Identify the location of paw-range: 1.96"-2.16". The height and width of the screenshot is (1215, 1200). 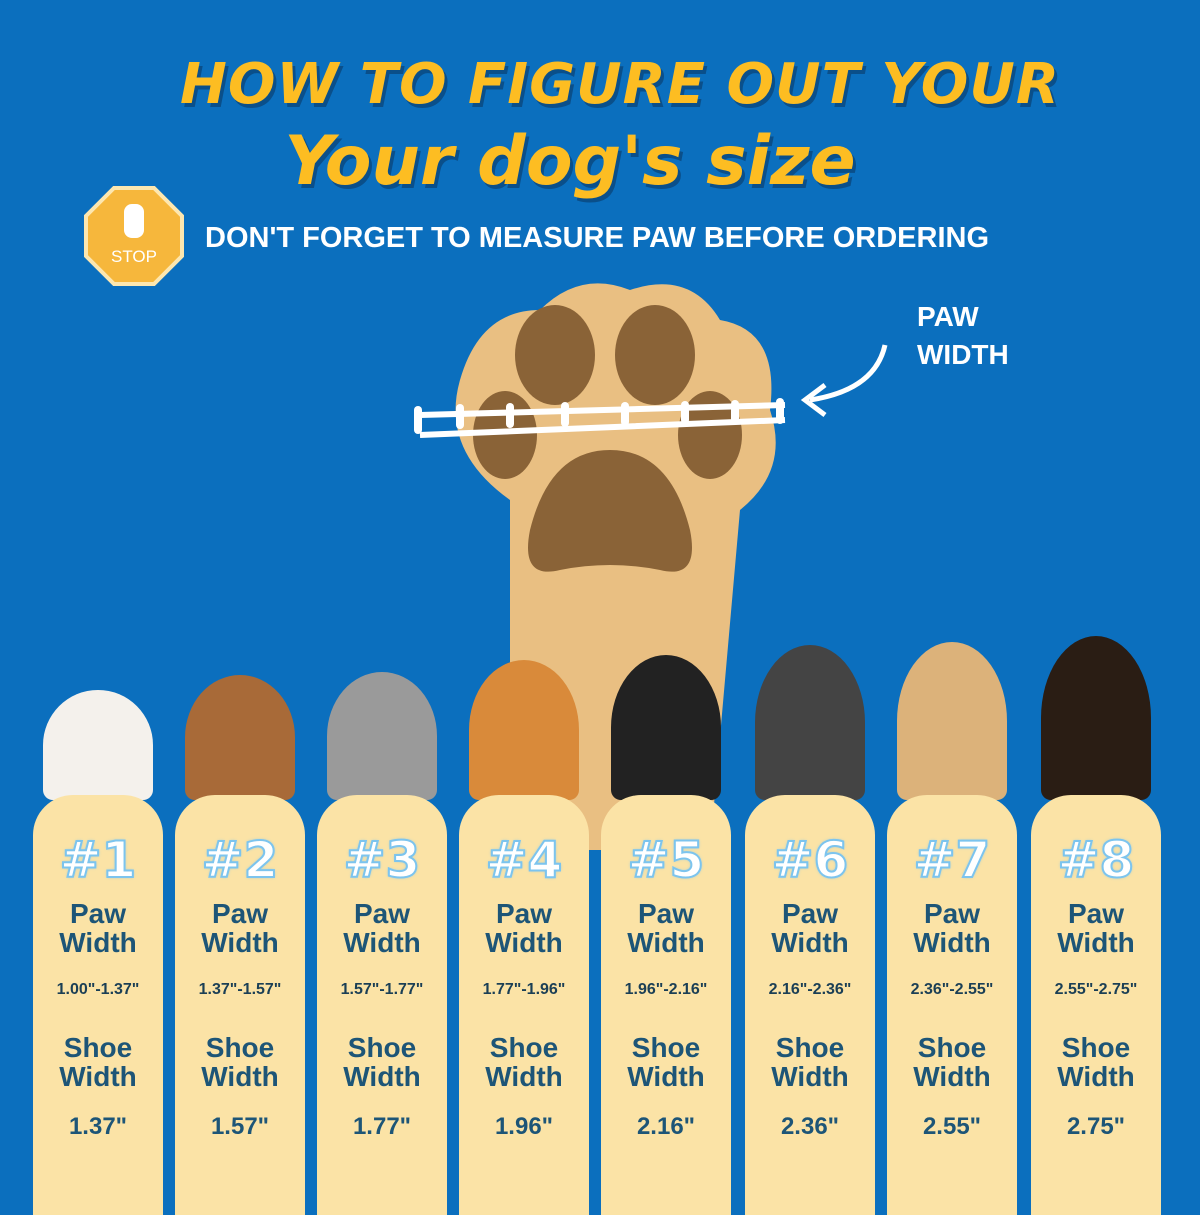
(666, 989).